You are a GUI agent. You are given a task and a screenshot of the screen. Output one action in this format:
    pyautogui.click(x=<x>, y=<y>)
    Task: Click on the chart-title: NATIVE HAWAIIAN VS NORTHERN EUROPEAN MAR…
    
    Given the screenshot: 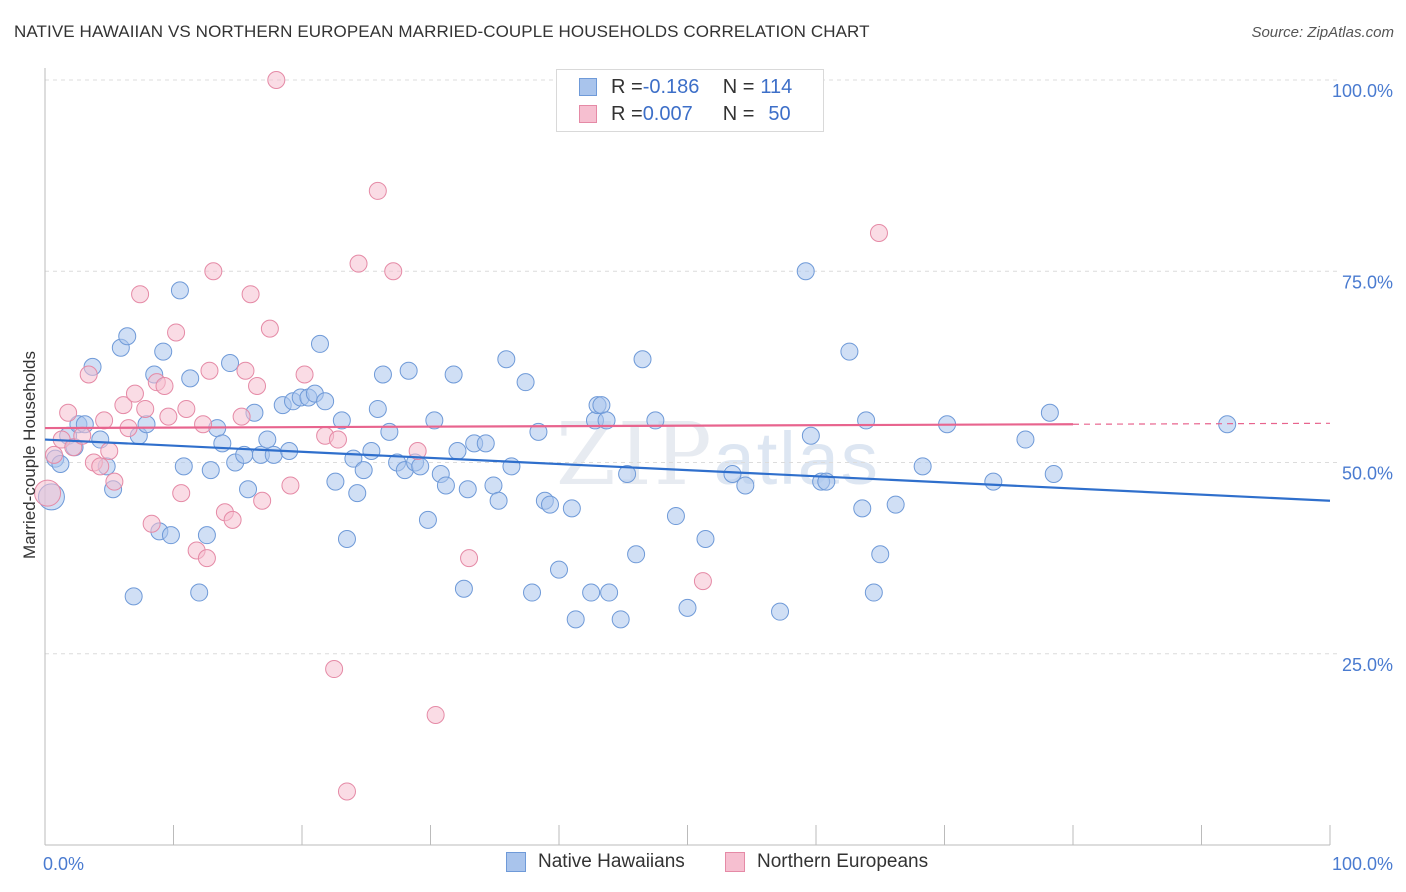 What is the action you would take?
    pyautogui.click(x=442, y=31)
    